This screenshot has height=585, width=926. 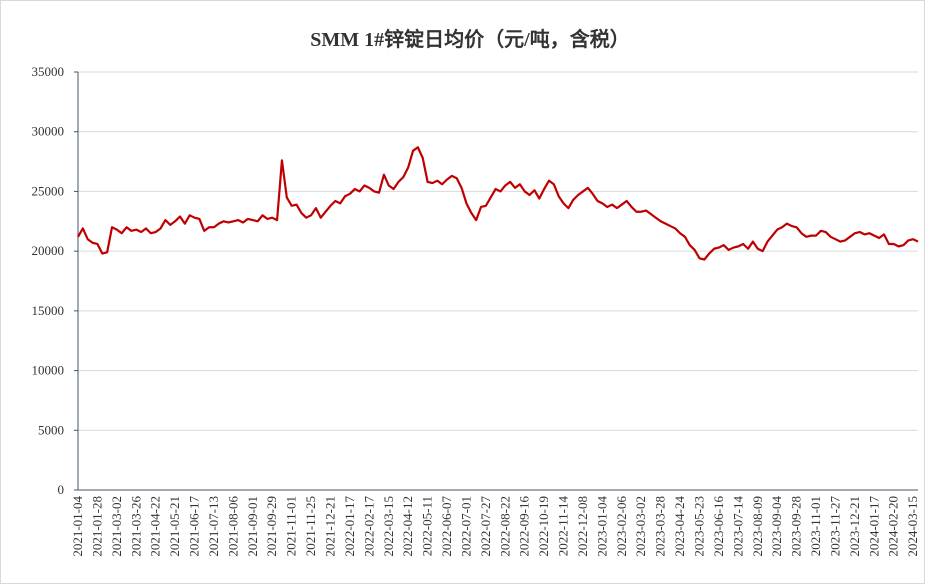 What do you see at coordinates (310, 526) in the screenshot?
I see `x-tick-label: 2021-11-25` at bounding box center [310, 526].